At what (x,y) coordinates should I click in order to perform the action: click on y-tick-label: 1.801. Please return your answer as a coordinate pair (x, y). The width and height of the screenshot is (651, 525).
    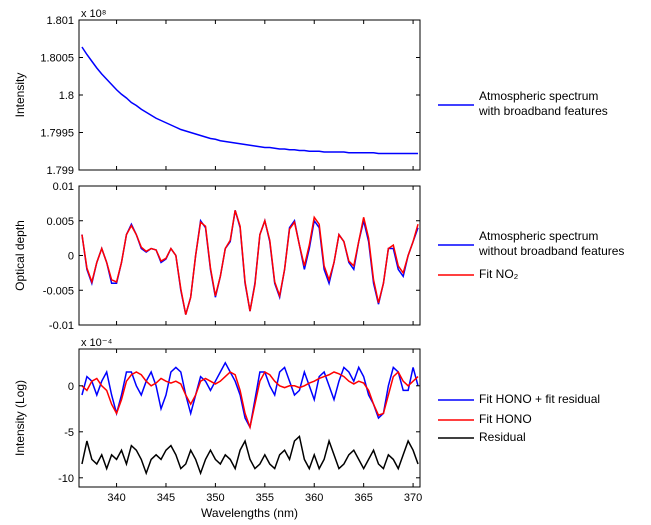
    Looking at the image, I should click on (60, 21).